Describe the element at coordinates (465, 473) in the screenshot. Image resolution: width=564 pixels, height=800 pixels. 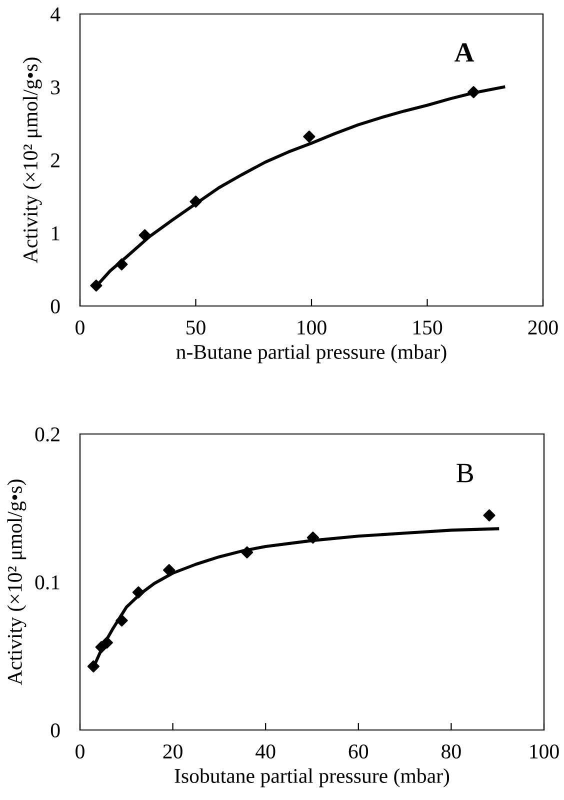
I see `annotation: B` at that location.